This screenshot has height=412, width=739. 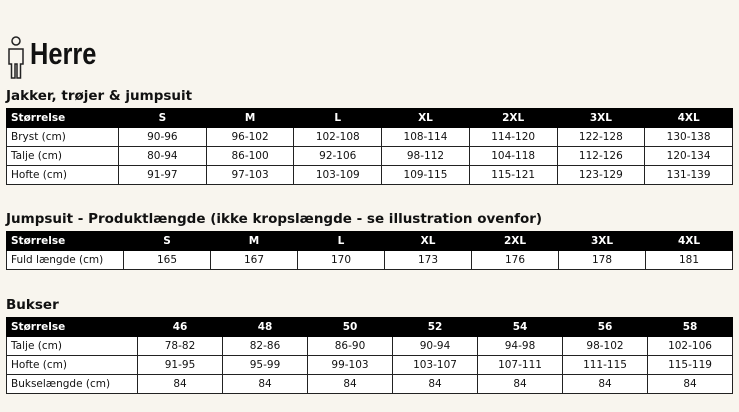 What do you see at coordinates (520, 346) in the screenshot?
I see `table-cell: 94-98` at bounding box center [520, 346].